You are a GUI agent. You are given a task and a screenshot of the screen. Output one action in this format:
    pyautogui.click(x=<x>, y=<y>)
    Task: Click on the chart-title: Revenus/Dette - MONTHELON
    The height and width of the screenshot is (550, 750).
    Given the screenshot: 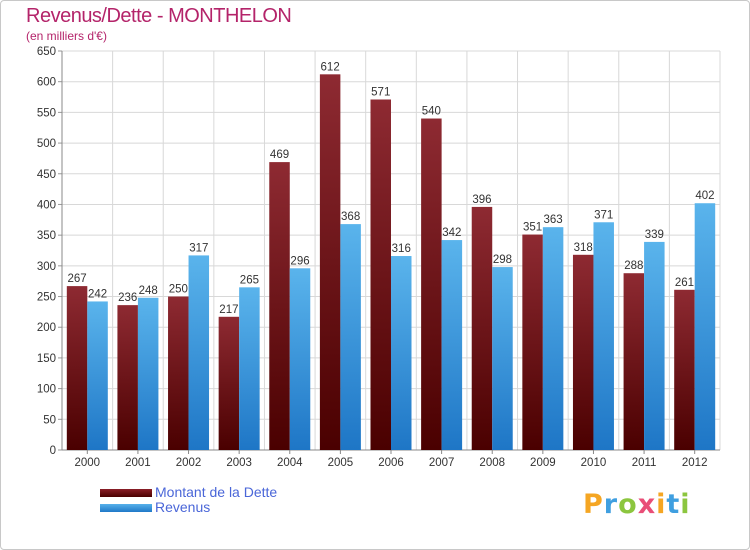 What is the action you would take?
    pyautogui.click(x=159, y=16)
    